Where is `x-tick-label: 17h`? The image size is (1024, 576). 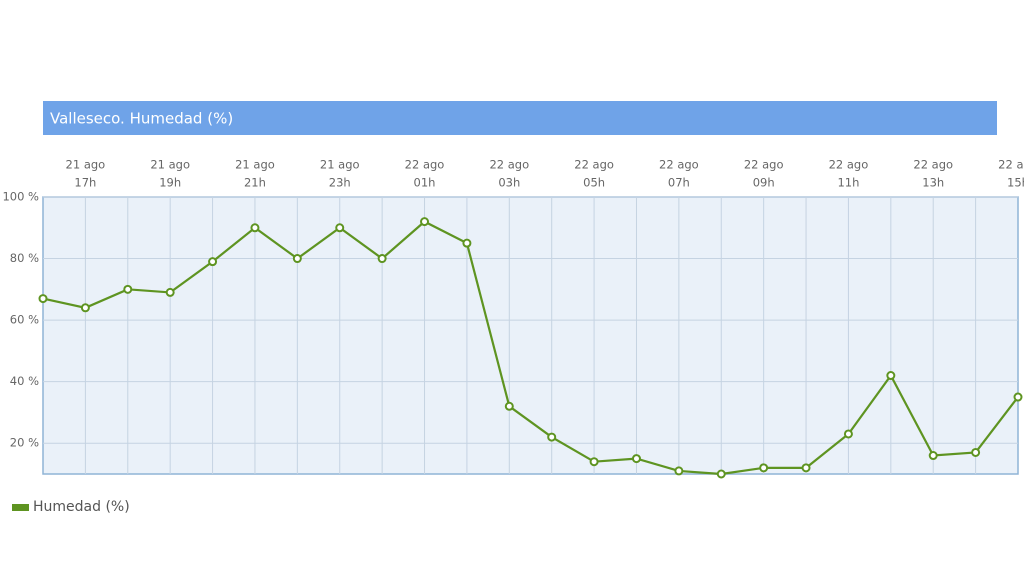 x-tick-label: 17h is located at coordinates (85, 183).